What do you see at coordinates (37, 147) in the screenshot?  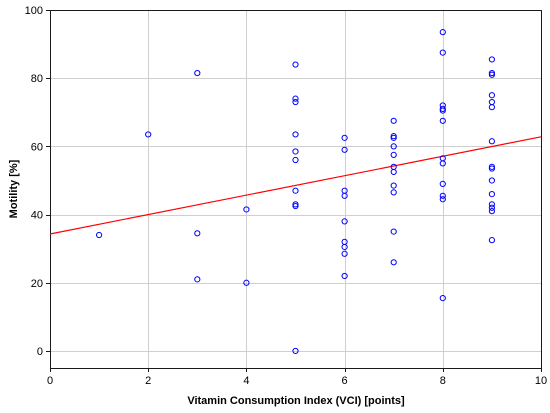 I see `y-tick-label: 60` at bounding box center [37, 147].